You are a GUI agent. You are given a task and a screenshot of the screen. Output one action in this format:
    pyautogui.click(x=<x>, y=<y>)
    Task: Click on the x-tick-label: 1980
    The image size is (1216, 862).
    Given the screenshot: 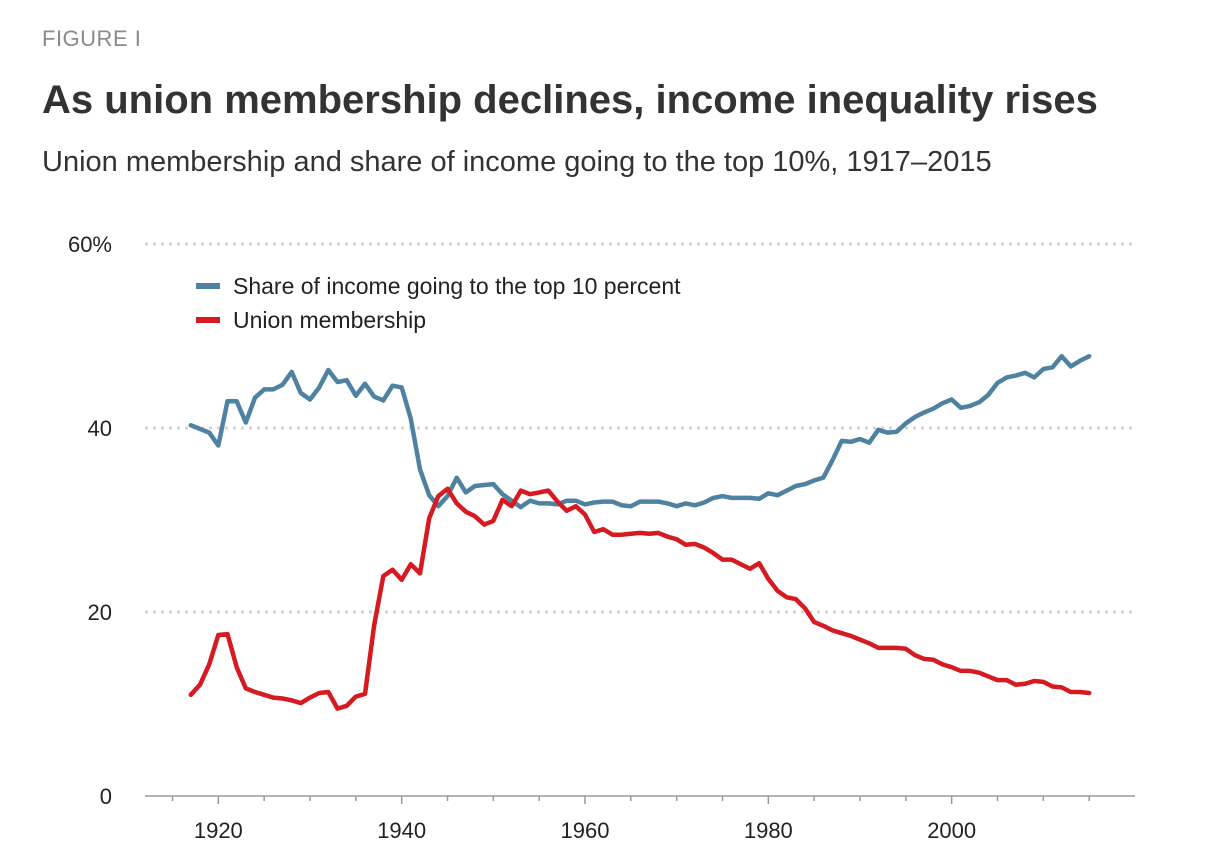 What is the action you would take?
    pyautogui.click(x=768, y=830)
    